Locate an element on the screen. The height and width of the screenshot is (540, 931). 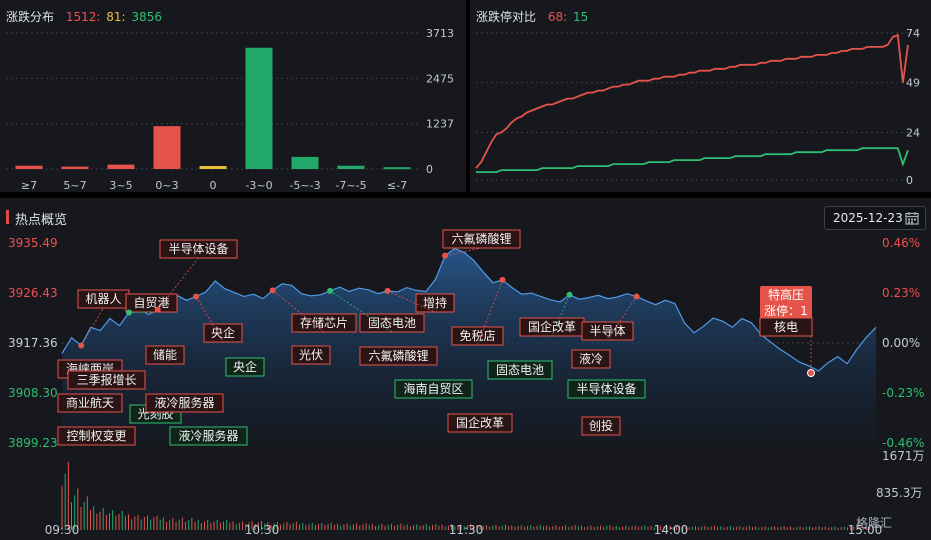
x-tick-label: 0 is located at coordinates (213, 185).